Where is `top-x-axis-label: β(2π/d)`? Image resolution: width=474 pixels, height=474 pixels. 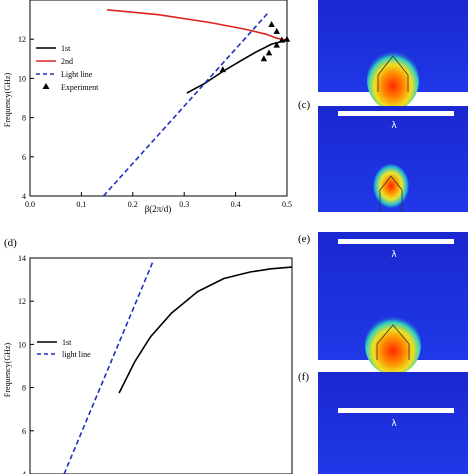
top-x-axis-label: β(2π/d) is located at coordinates (158, 209).